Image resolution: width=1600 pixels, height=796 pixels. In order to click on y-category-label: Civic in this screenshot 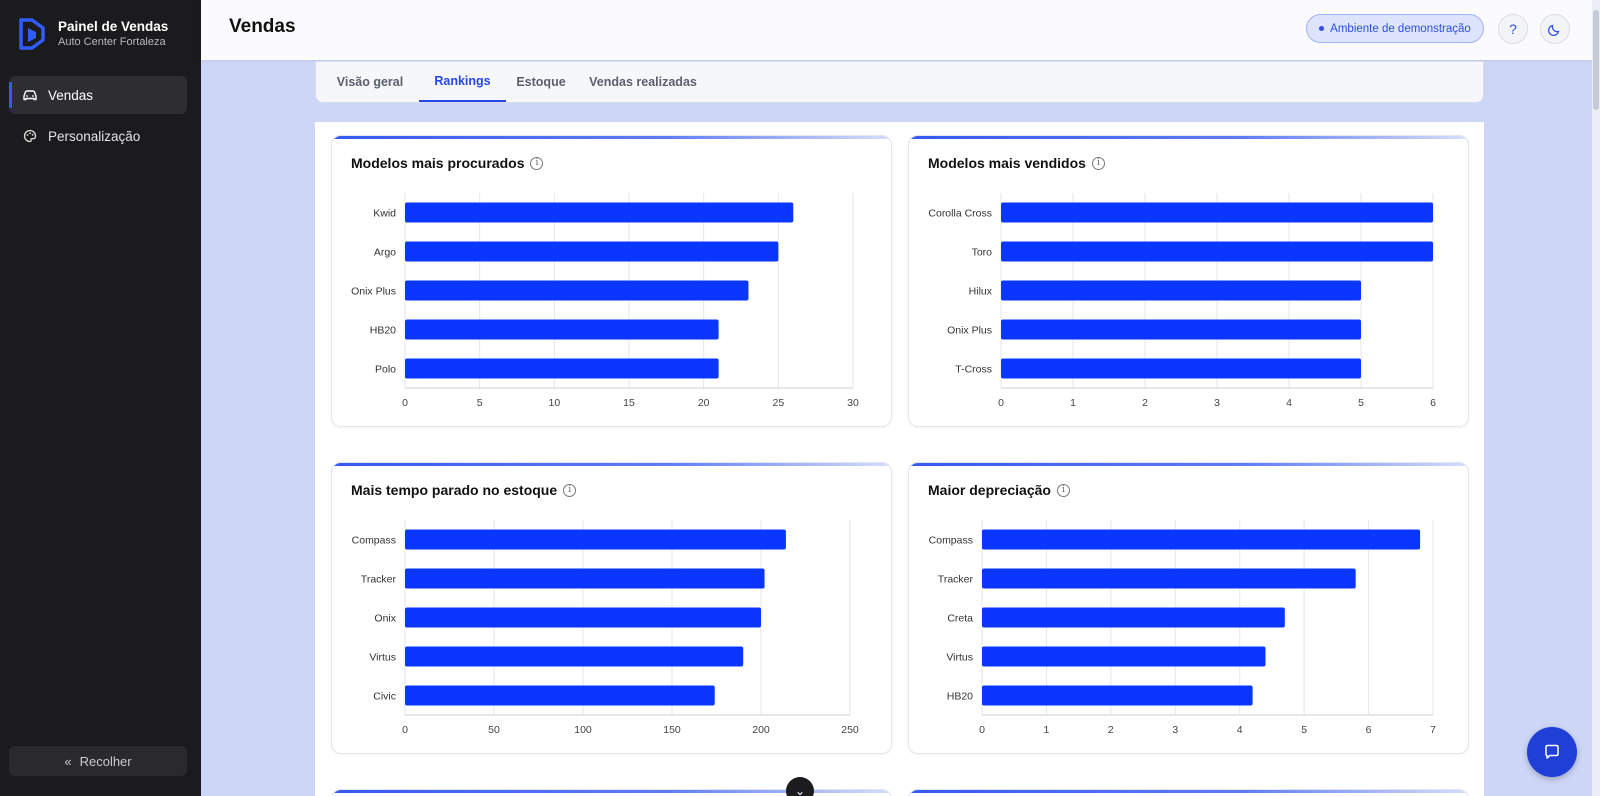, I will do `click(384, 697)`.